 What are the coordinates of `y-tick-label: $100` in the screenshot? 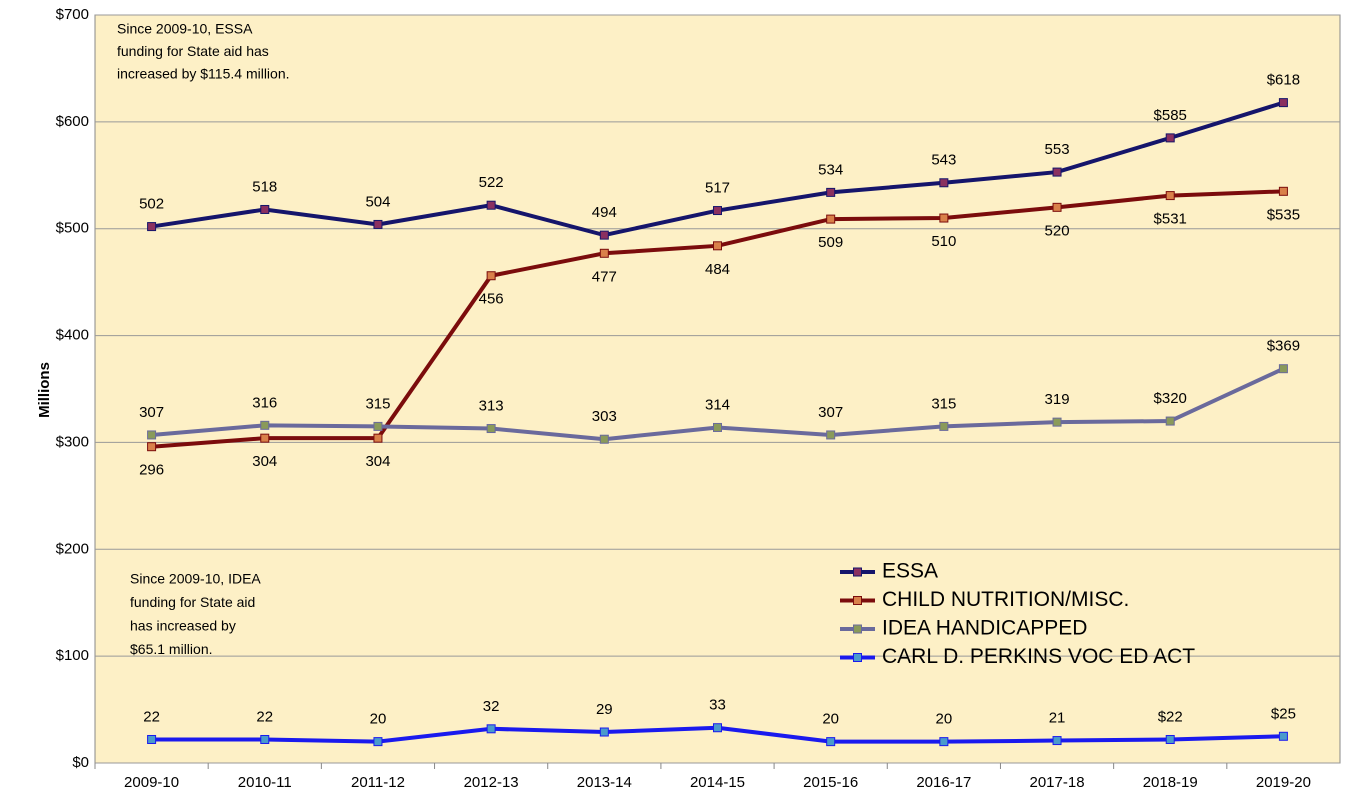 It's located at (72, 655).